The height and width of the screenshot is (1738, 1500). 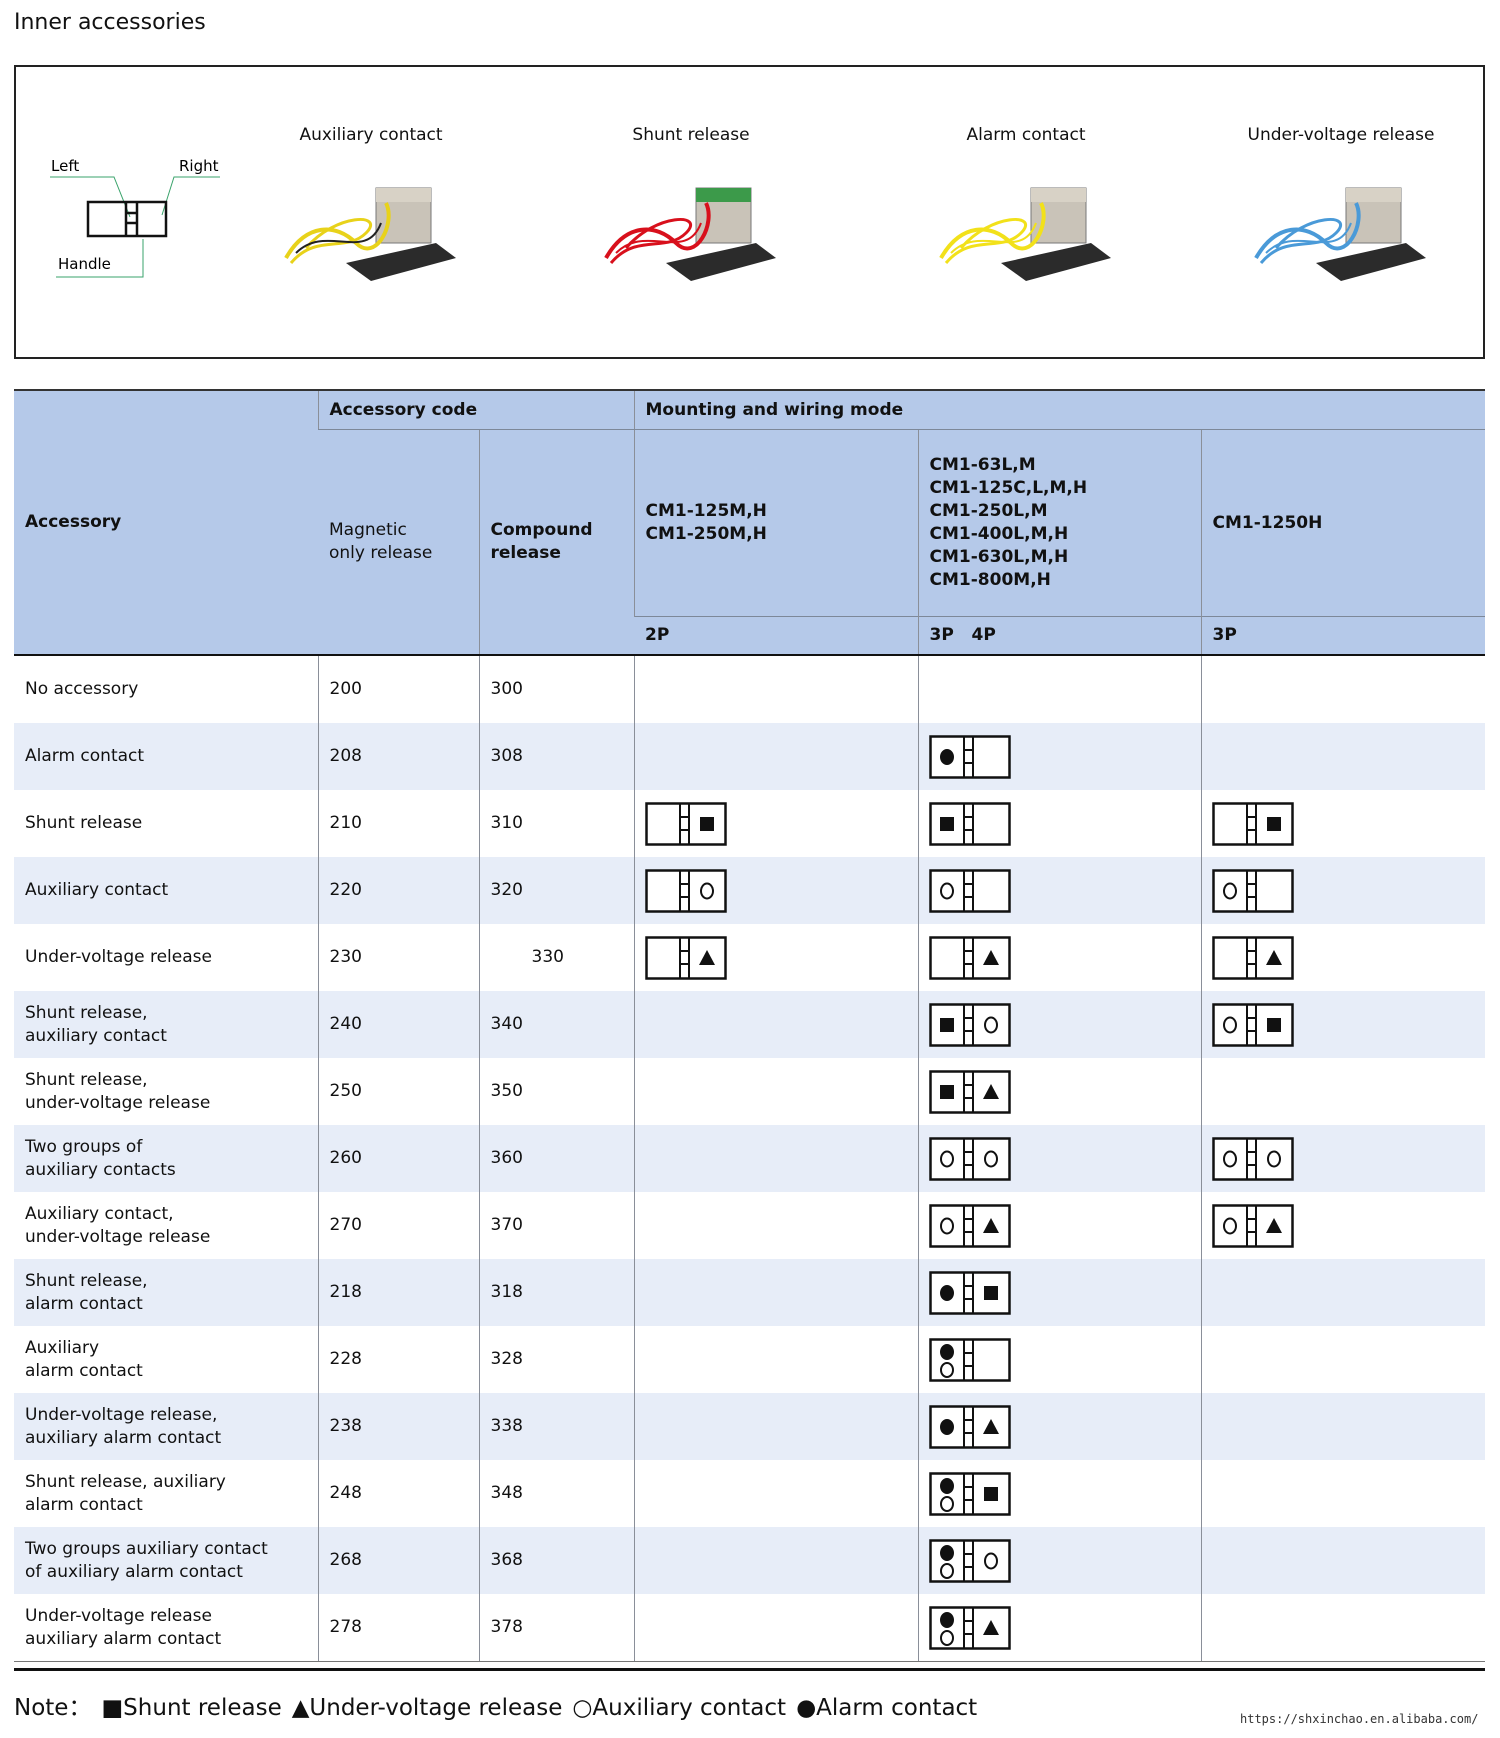 I want to click on compound-code: 368, so click(x=556, y=1560).